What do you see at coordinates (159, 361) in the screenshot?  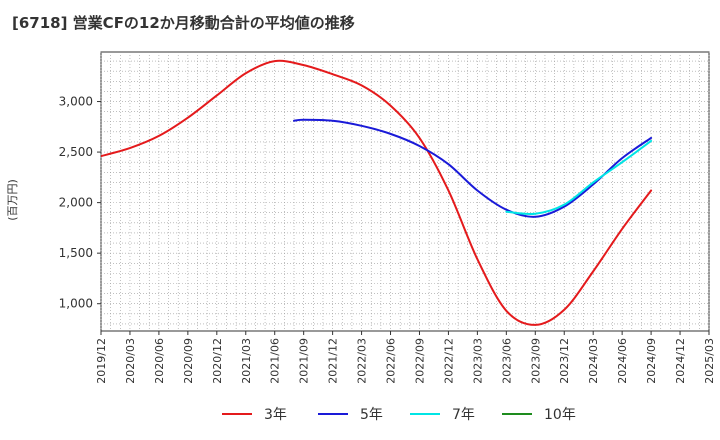 I see `x-tick-label: 2020/06` at bounding box center [159, 361].